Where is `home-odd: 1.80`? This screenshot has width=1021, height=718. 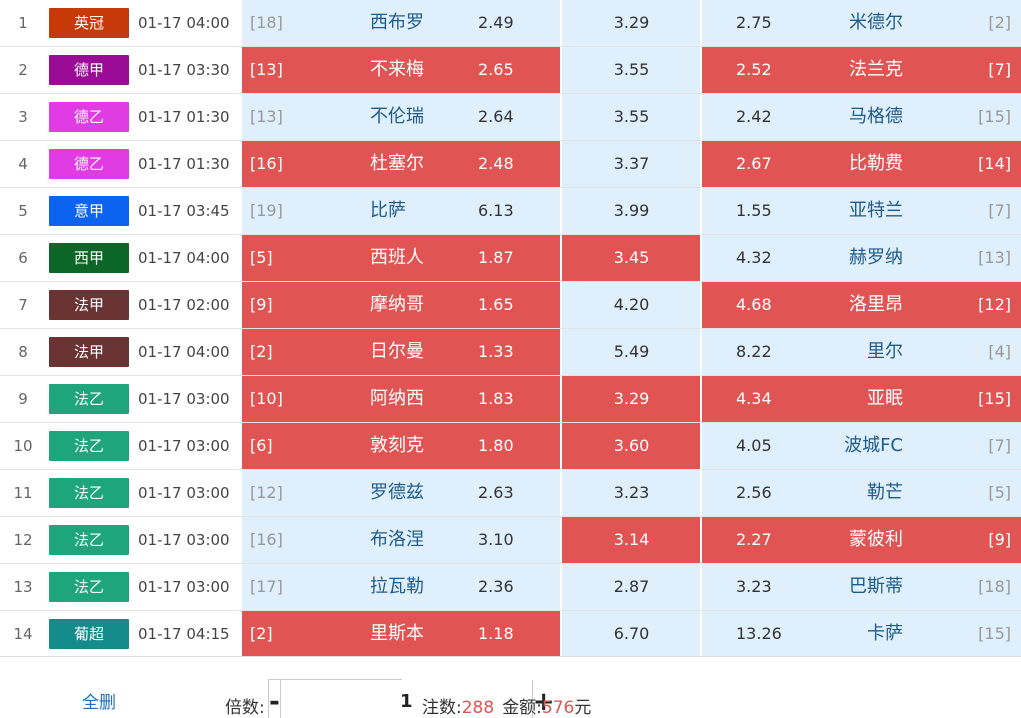
home-odd: 1.80 is located at coordinates (496, 445).